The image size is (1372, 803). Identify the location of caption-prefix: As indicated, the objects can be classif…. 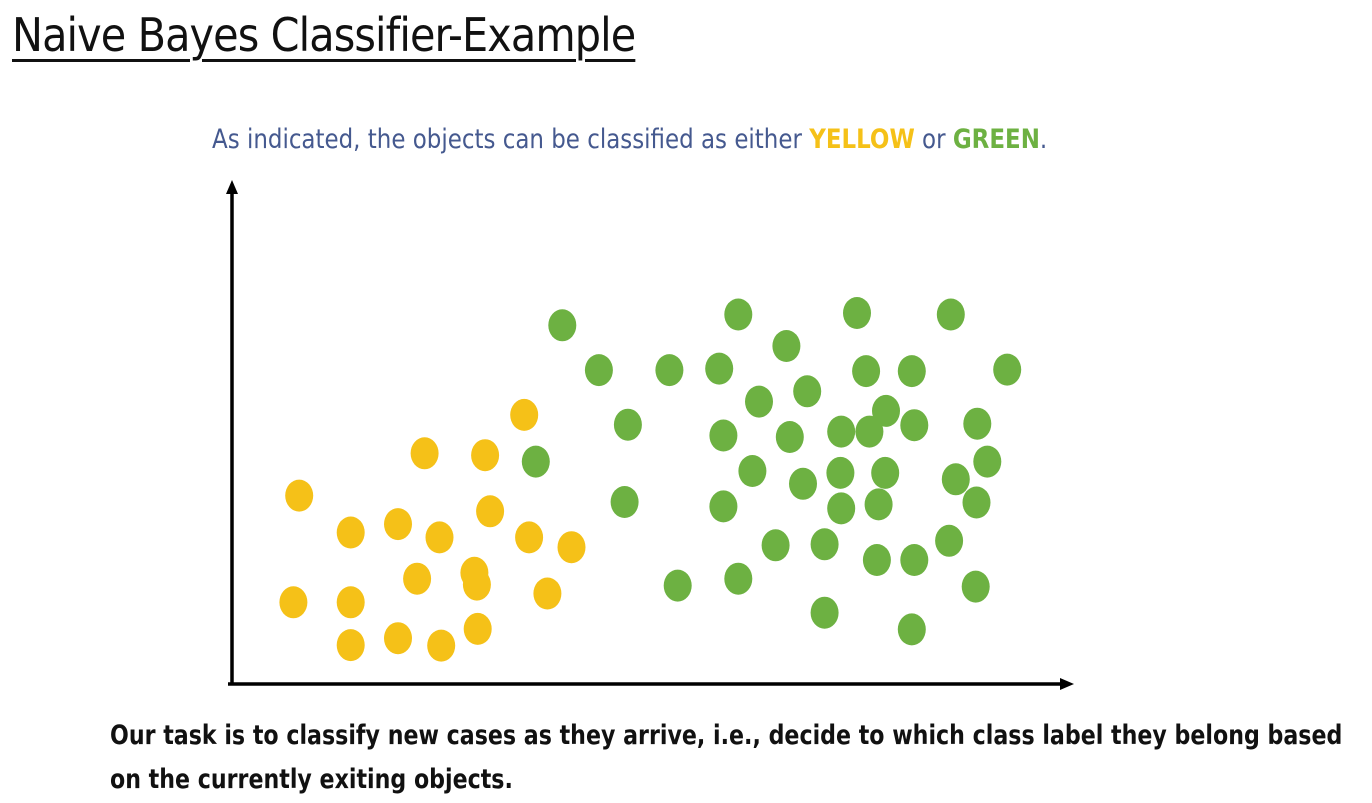
(511, 139).